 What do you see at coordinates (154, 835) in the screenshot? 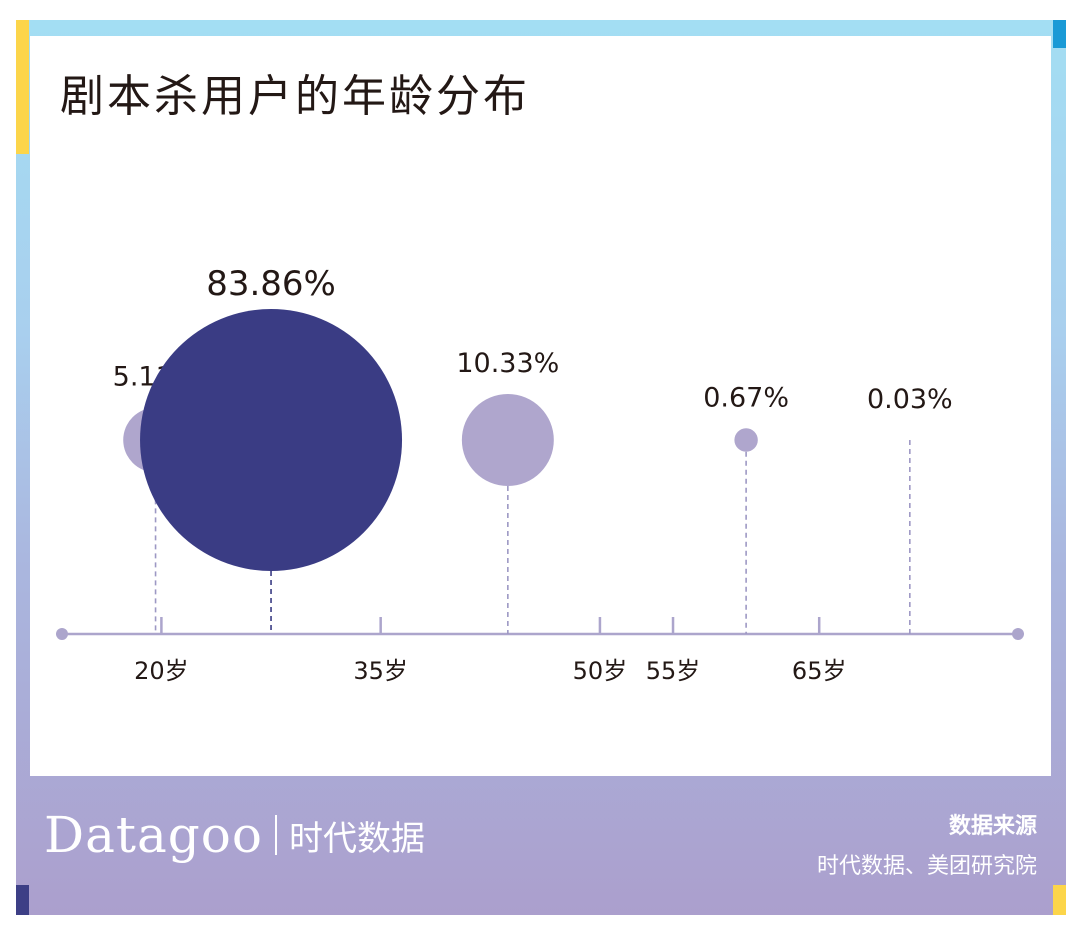
I see `logo-wordmark: Datagoo` at bounding box center [154, 835].